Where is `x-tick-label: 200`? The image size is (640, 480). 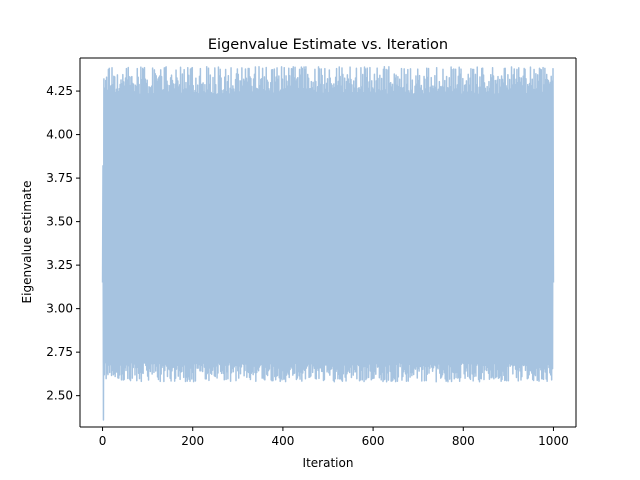 x-tick-label: 200 is located at coordinates (192, 441).